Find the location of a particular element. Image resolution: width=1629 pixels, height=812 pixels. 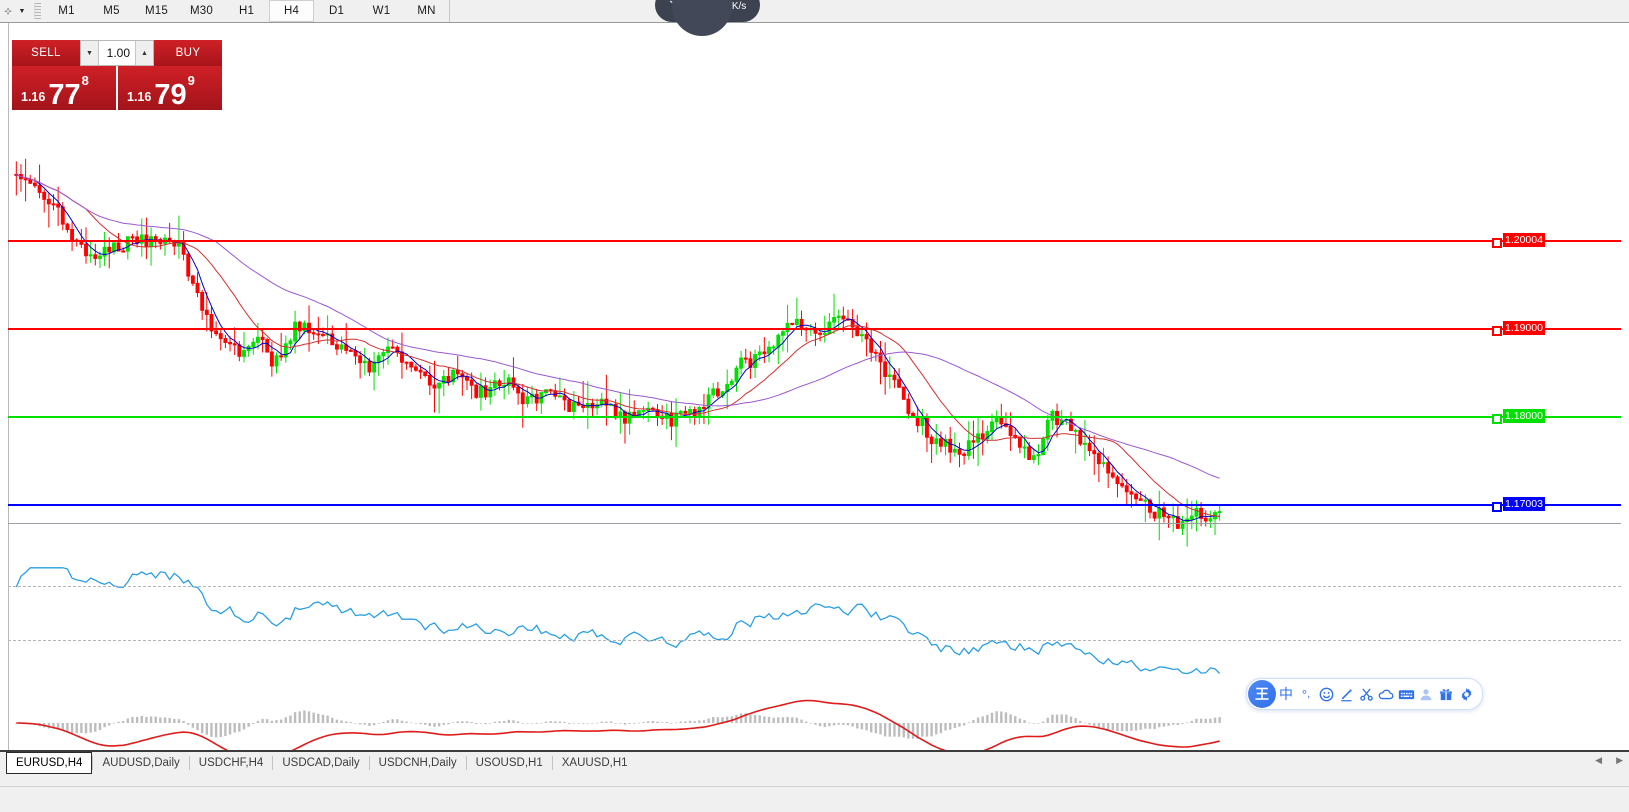

chart-tab-usousd-h1: USOUSD,H1 is located at coordinates (509, 763).